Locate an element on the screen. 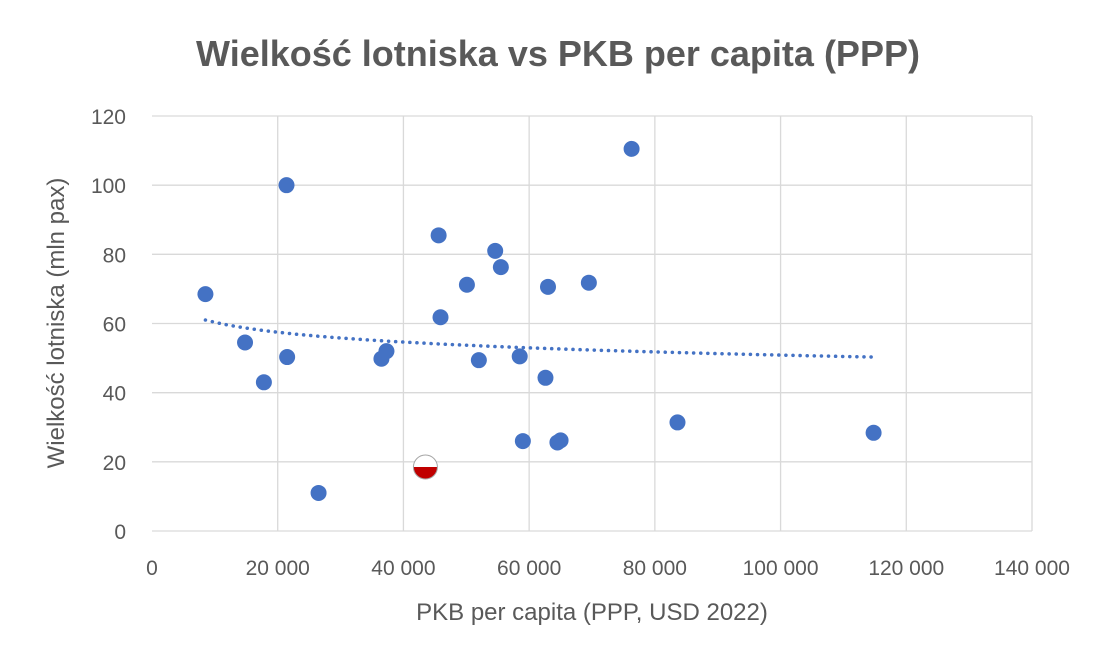  y-tick-label: 20 is located at coordinates (114, 463).